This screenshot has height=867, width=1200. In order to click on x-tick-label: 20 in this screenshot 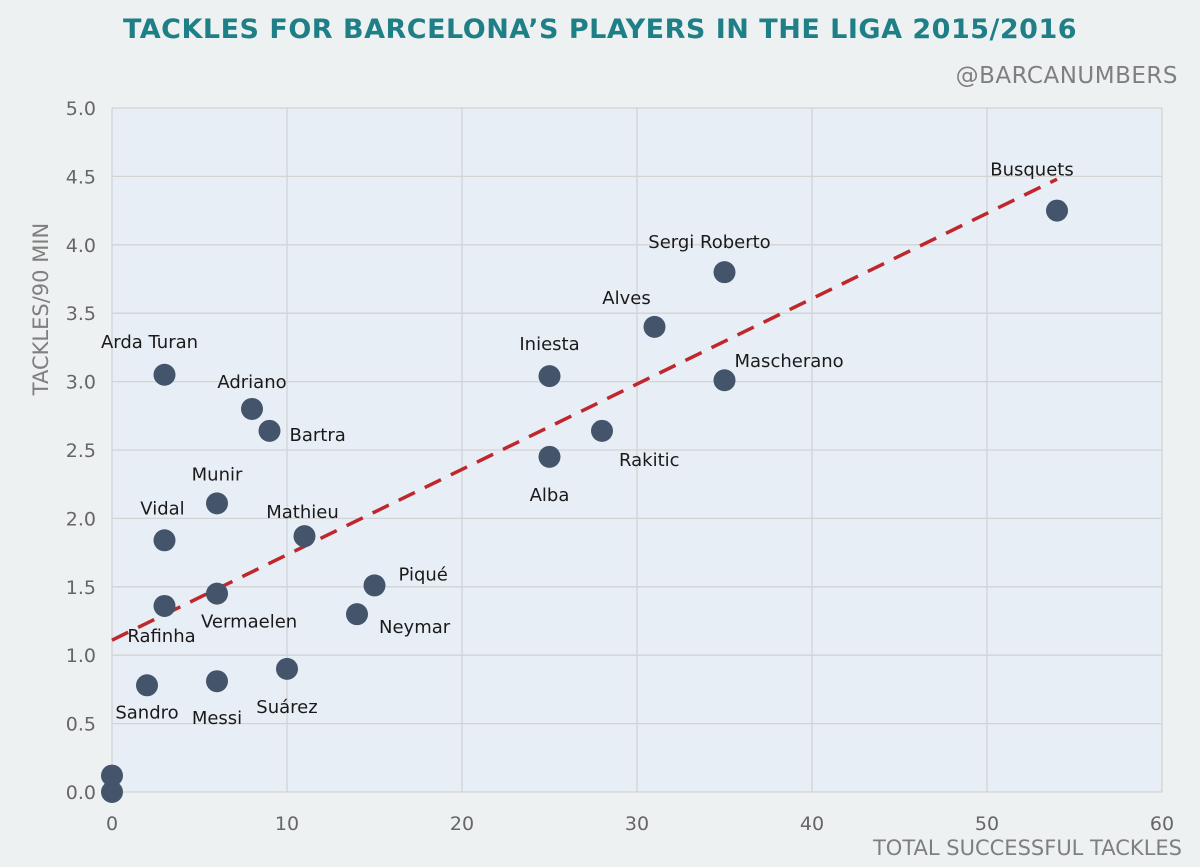, I will do `click(462, 824)`.